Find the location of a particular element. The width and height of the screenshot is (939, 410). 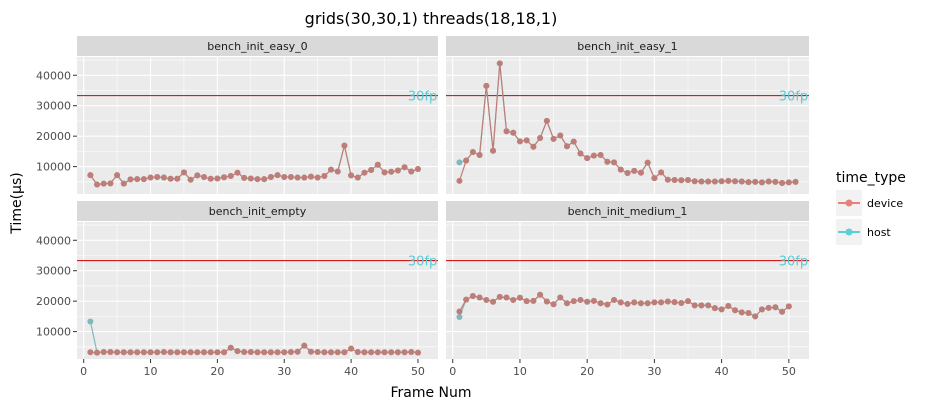

x-tick-label: 0 is located at coordinates (83, 371).